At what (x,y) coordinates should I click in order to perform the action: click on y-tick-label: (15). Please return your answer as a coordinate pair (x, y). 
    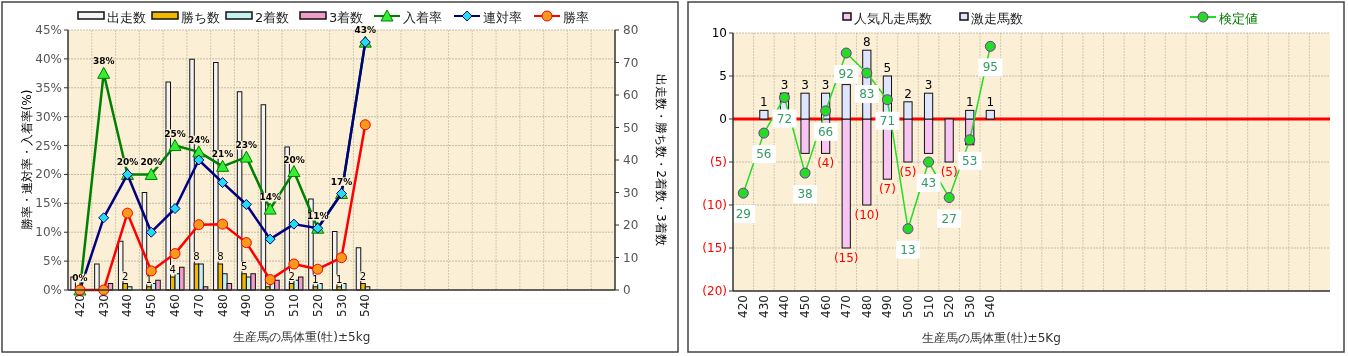
    Looking at the image, I should click on (714, 248).